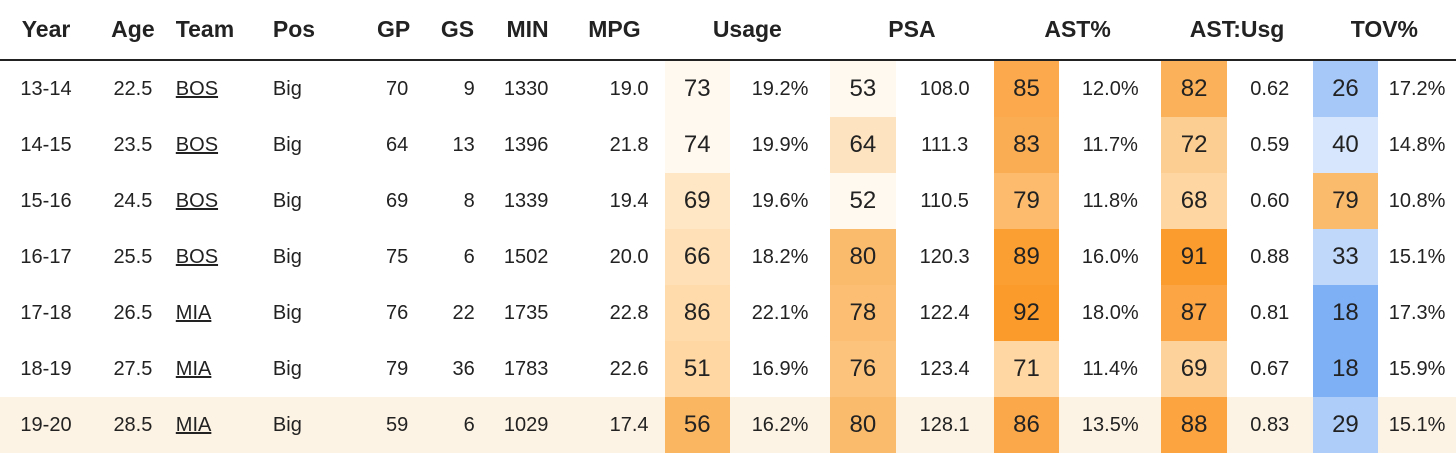 This screenshot has width=1456, height=454. Describe the element at coordinates (526, 200) in the screenshot. I see `cell-min: 1339` at that location.